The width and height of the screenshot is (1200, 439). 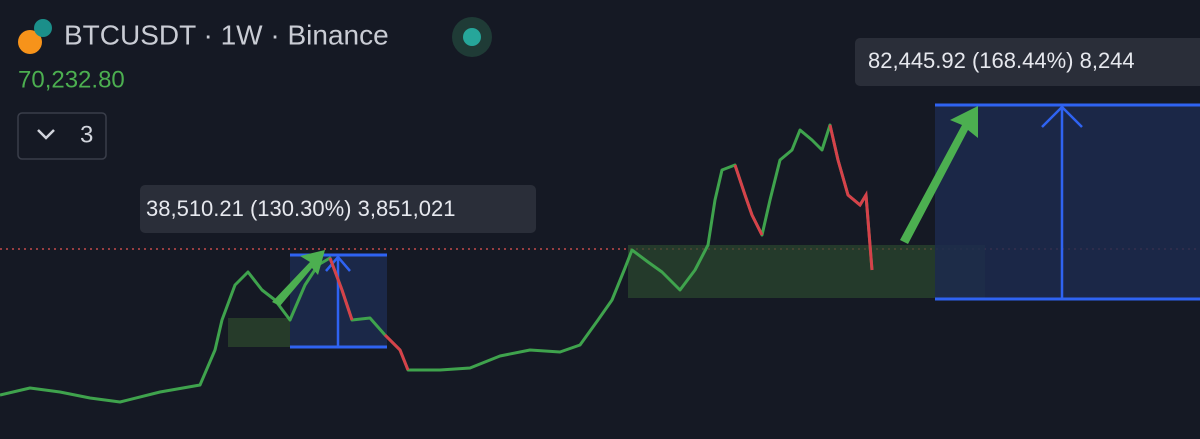 I want to click on measure-label: 38,510.21 (130.30%) 3,851,021, so click(x=300, y=208).